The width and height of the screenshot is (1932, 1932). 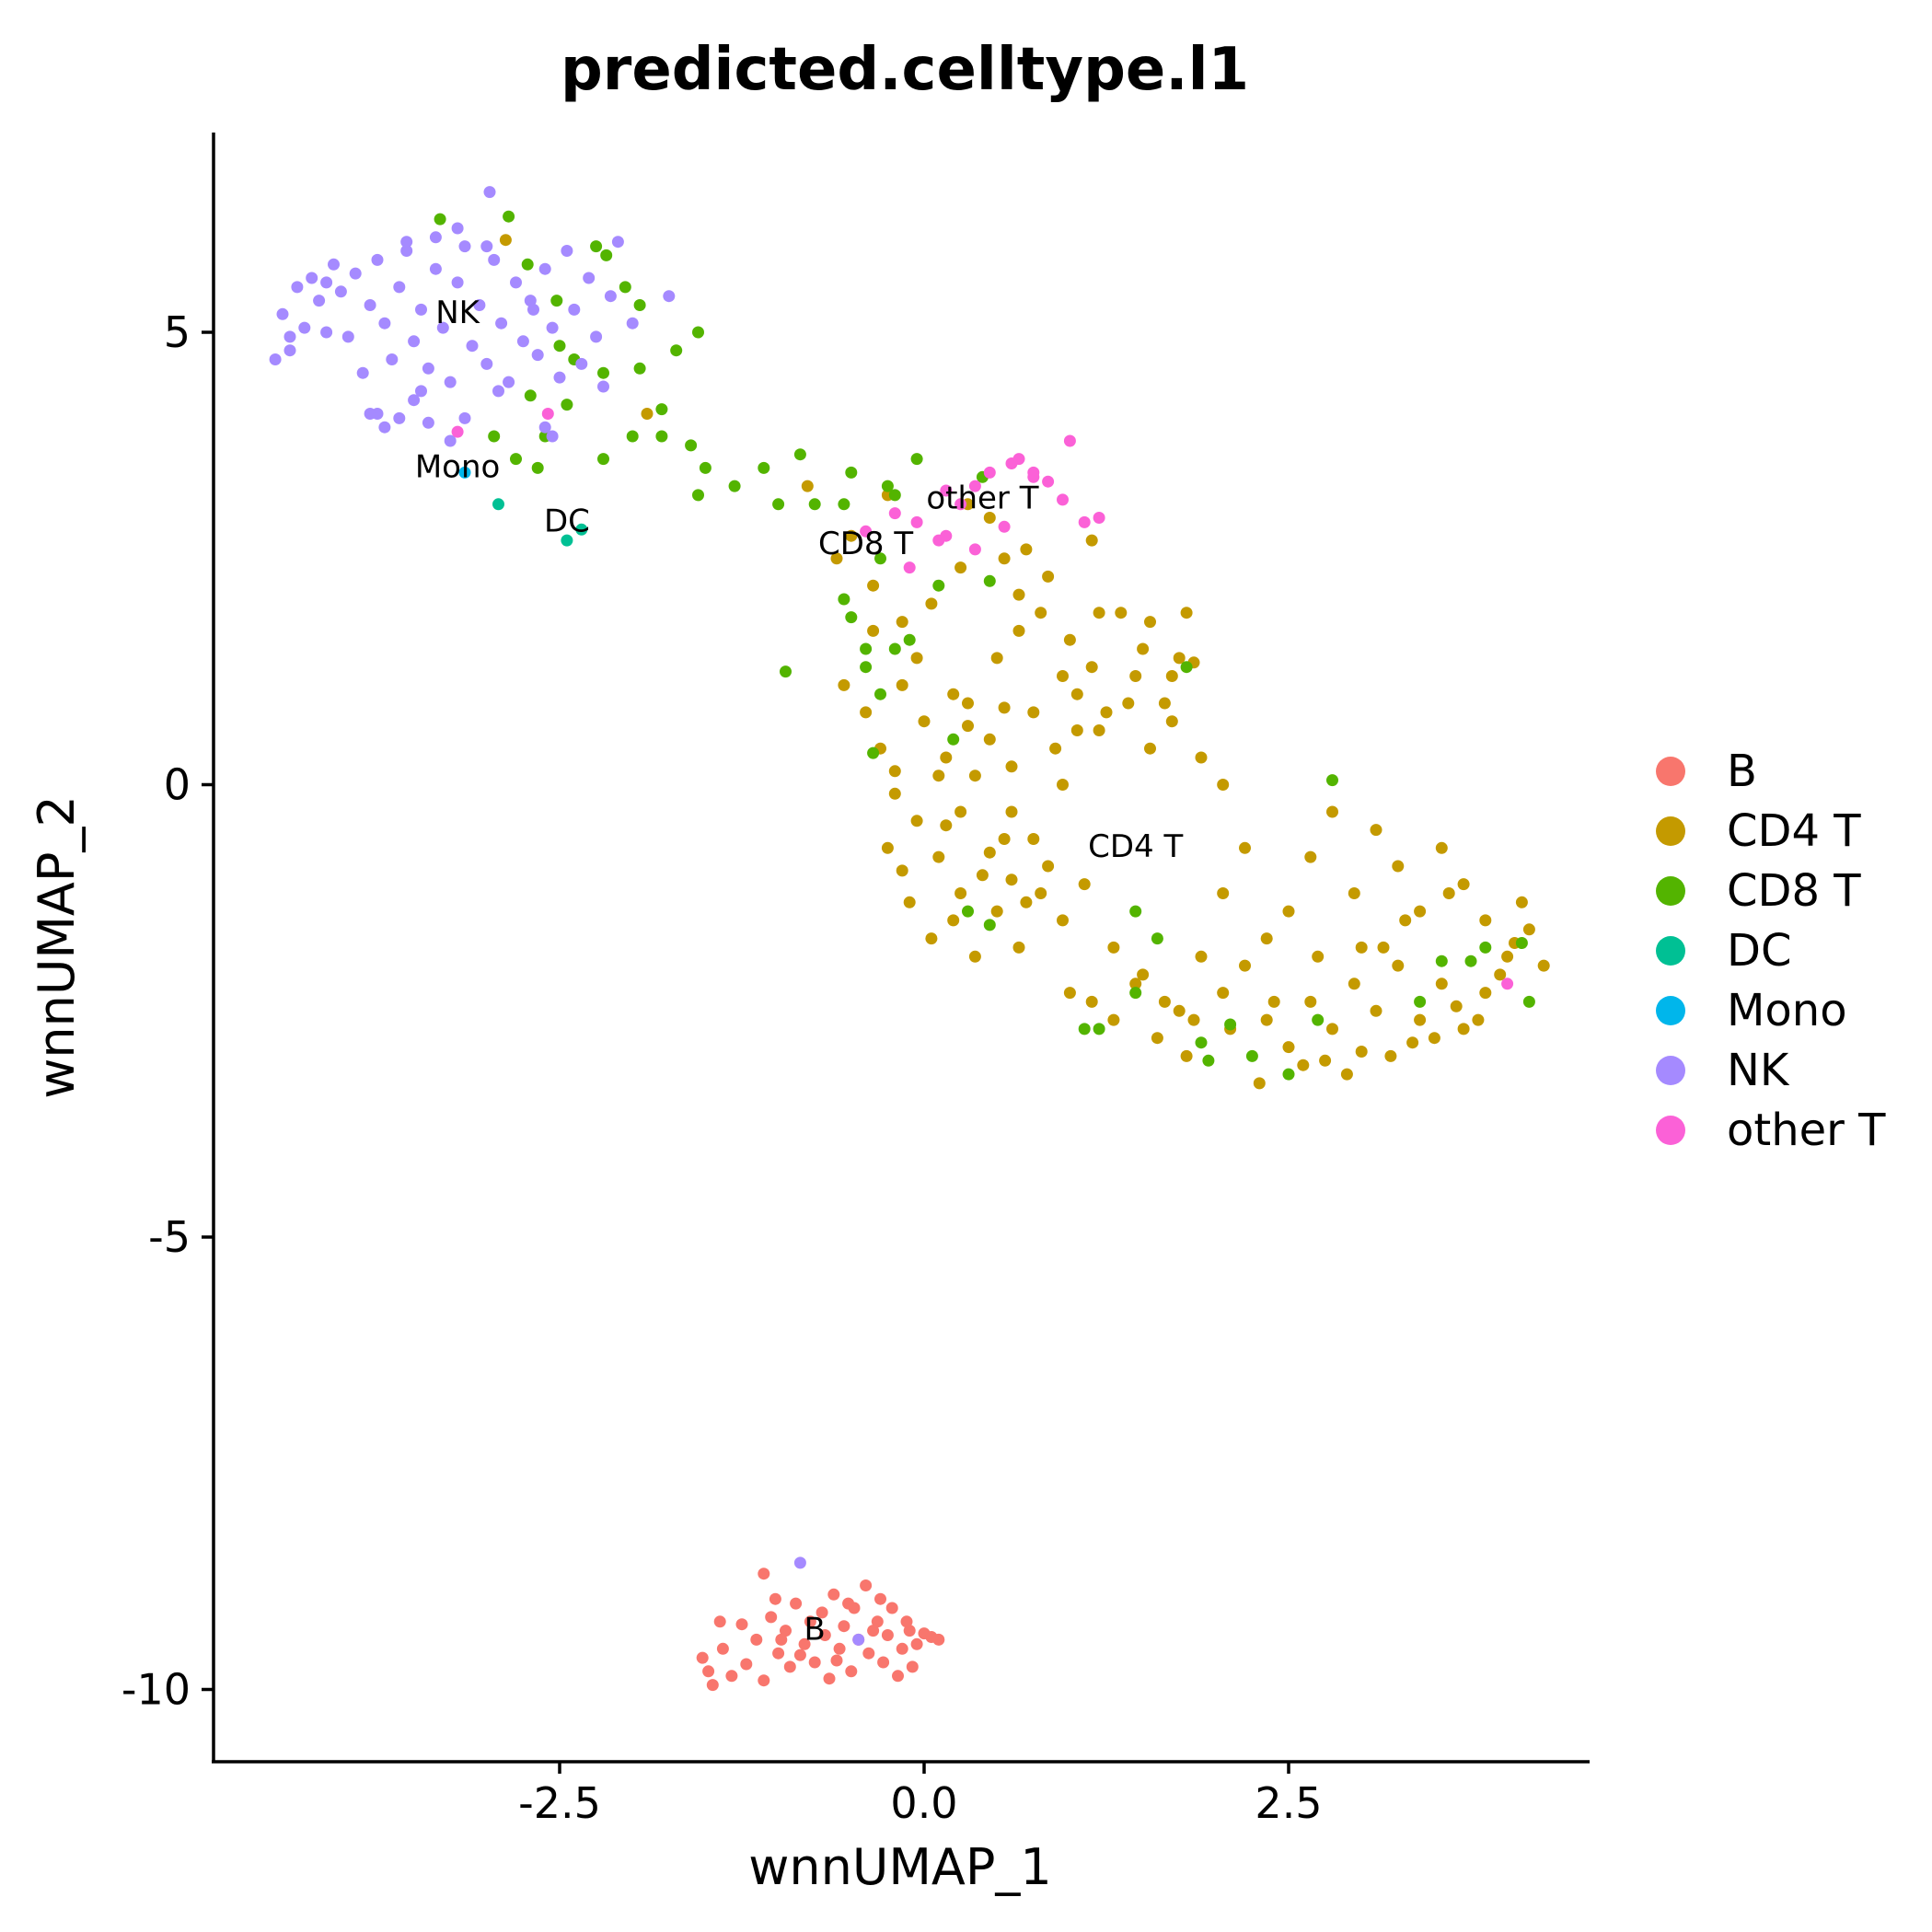 What do you see at coordinates (458, 467) in the screenshot?
I see `cluster-label: Mono` at bounding box center [458, 467].